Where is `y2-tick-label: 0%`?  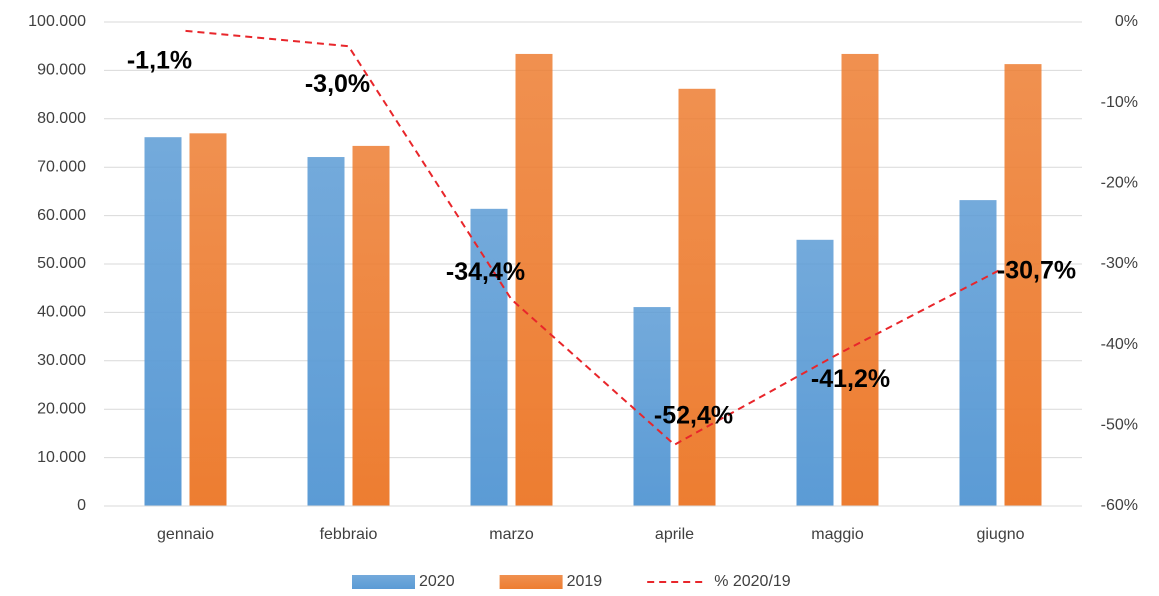
y2-tick-label: 0% is located at coordinates (1126, 21).